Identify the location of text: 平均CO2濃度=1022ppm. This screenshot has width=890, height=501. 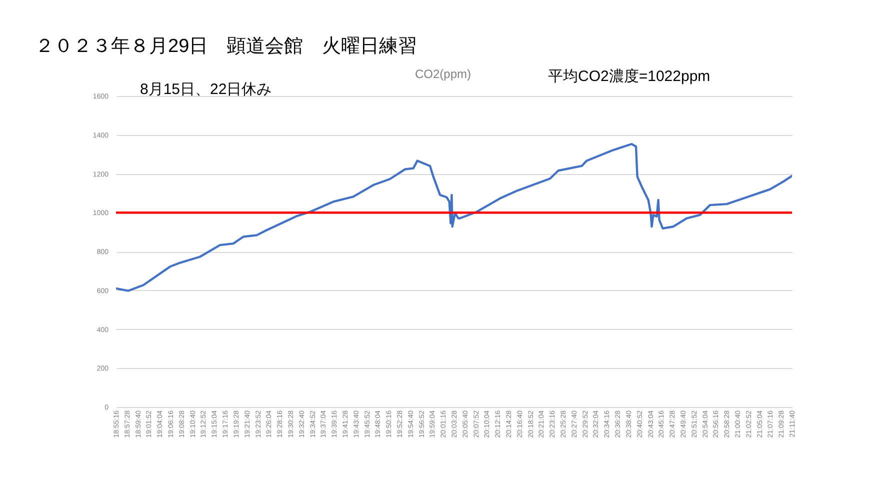
(629, 76).